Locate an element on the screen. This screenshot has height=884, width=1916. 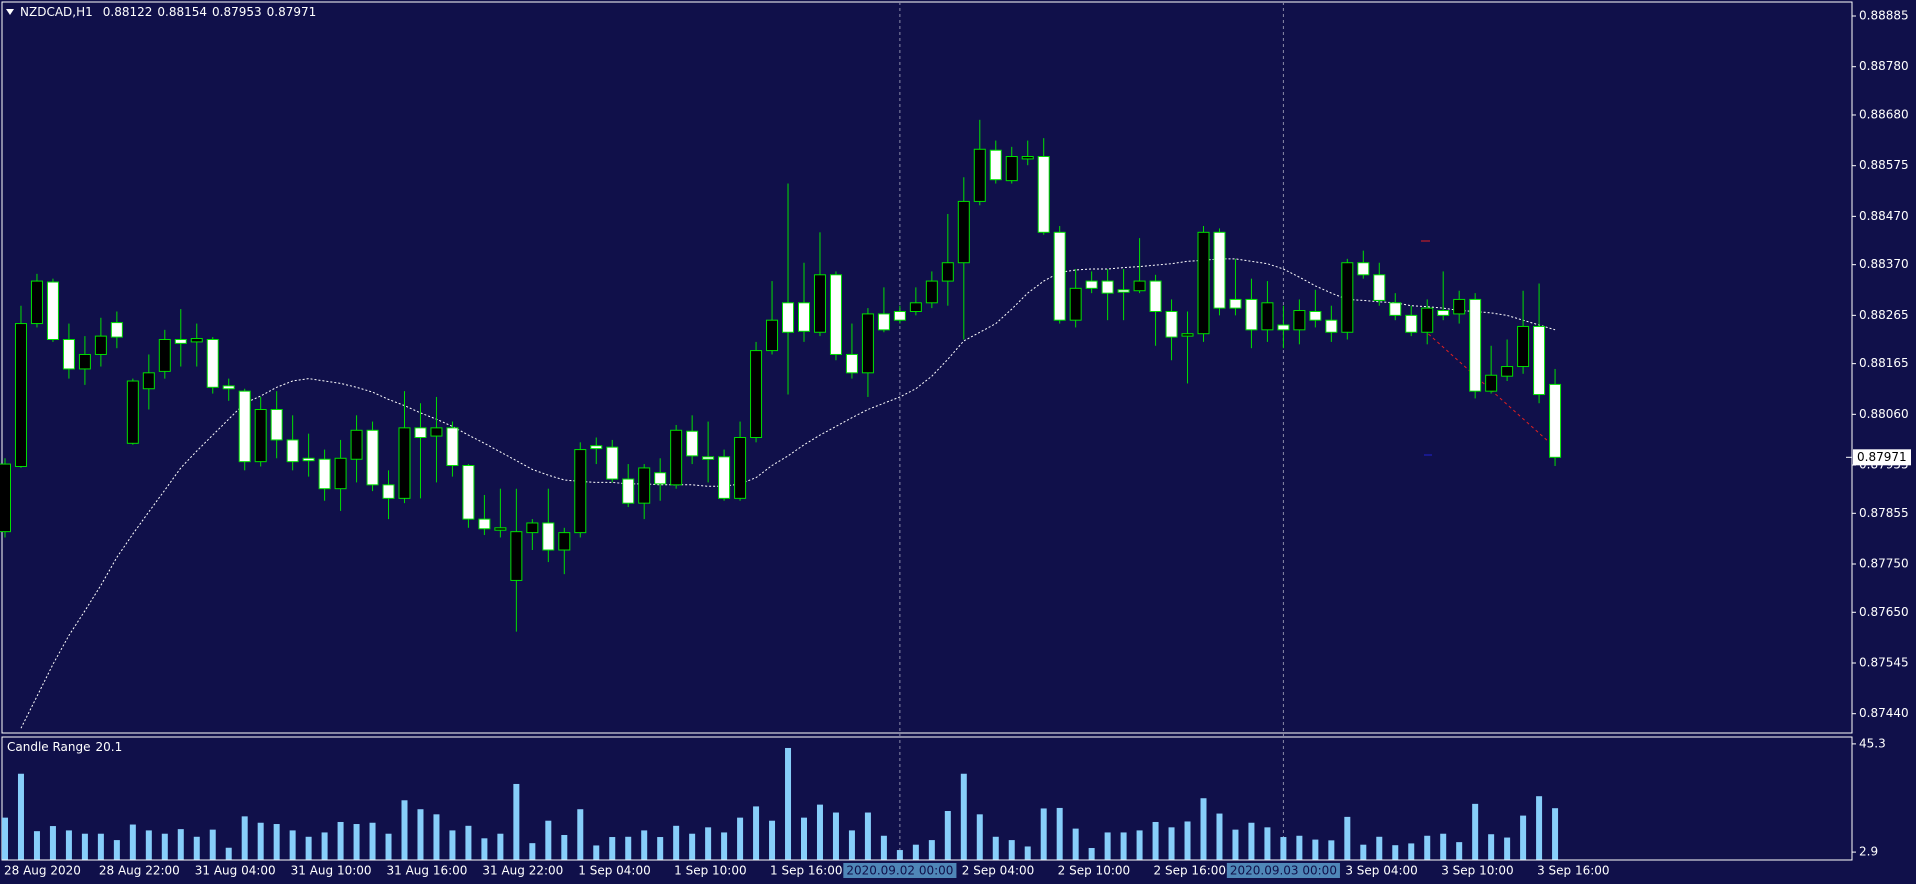
header-high: 0.88154 is located at coordinates (182, 12).